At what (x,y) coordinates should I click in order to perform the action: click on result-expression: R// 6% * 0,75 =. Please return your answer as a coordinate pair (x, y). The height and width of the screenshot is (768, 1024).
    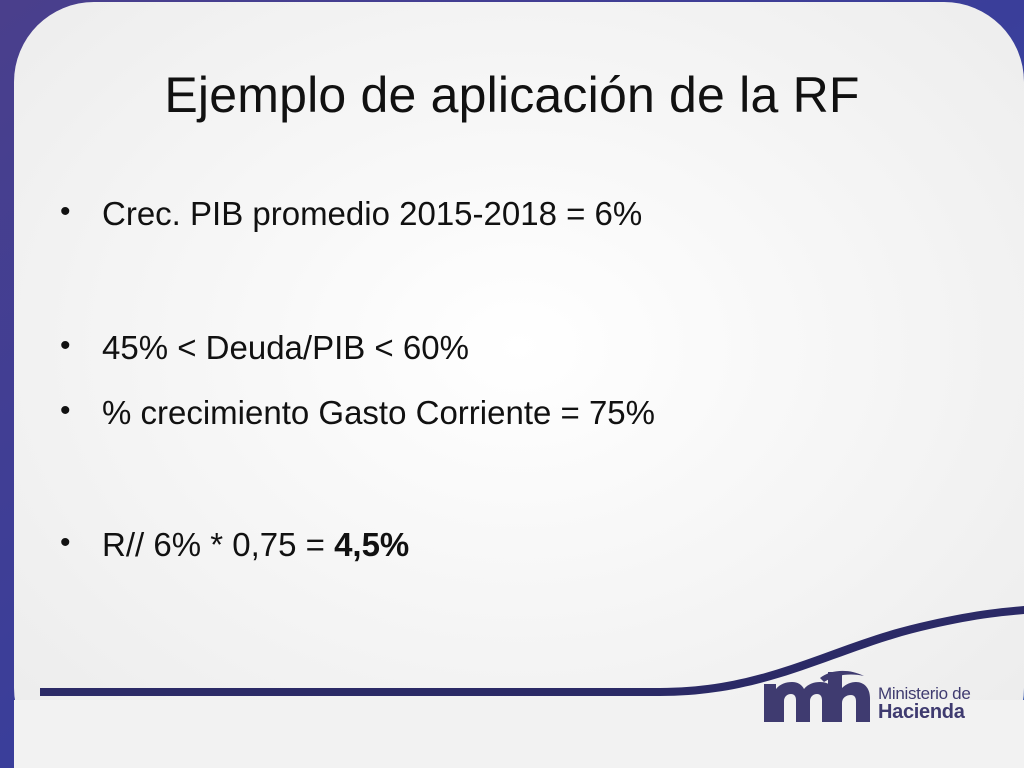
    Looking at the image, I should click on (218, 544).